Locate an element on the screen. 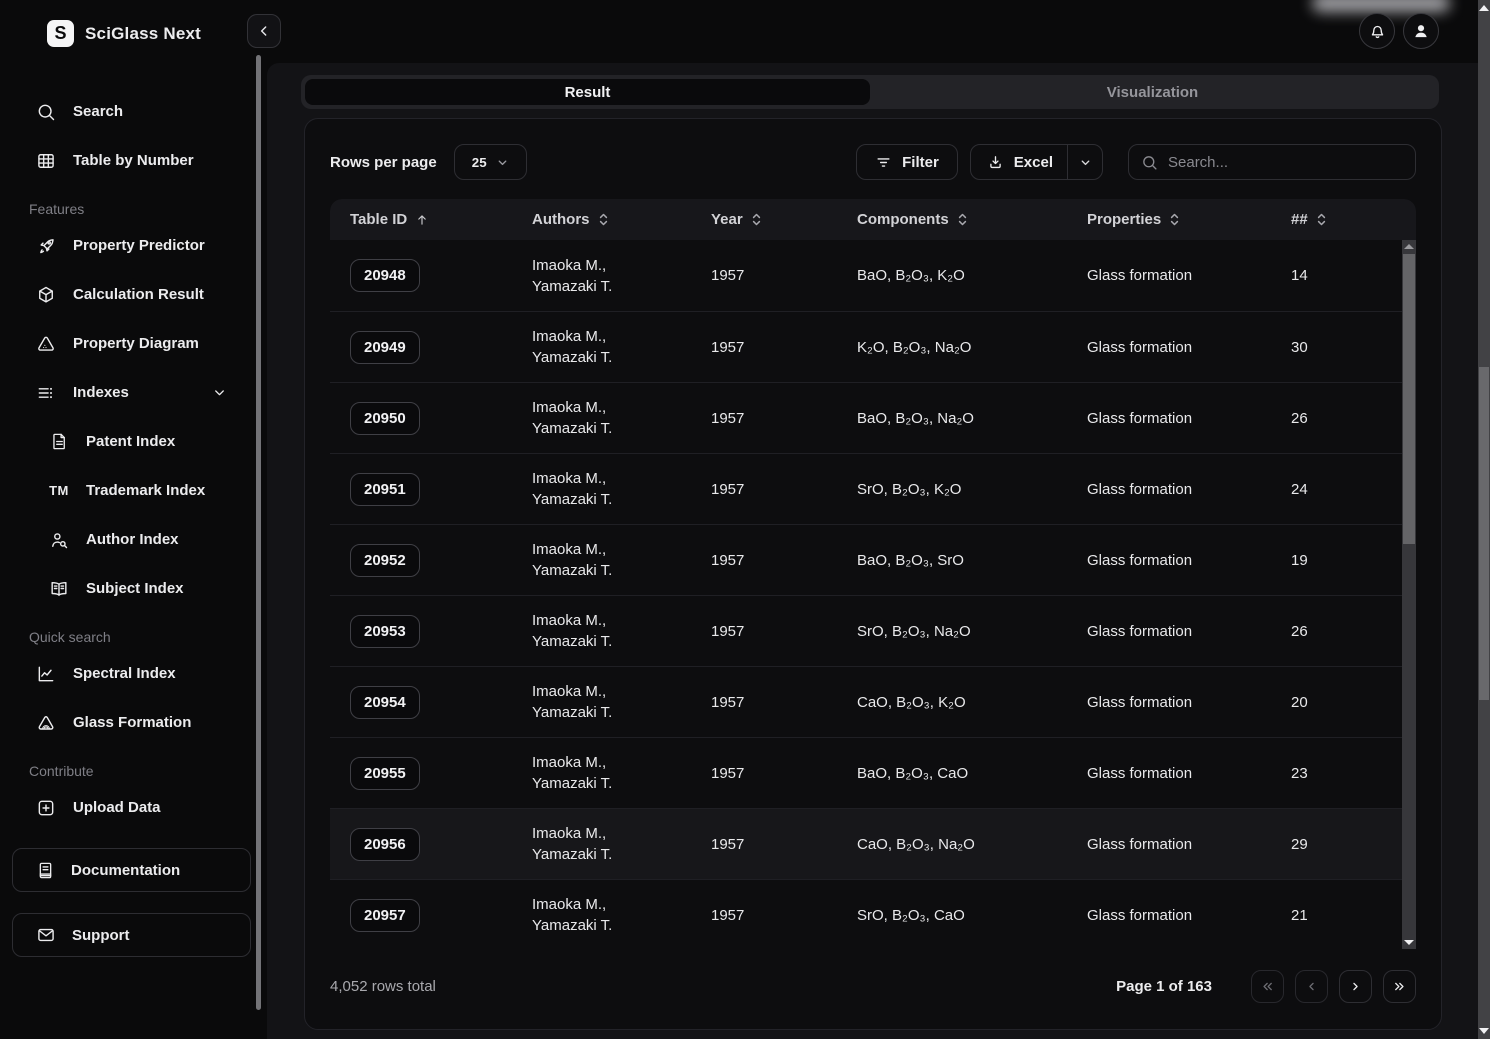  window-scrollbar is located at coordinates (1484, 519).